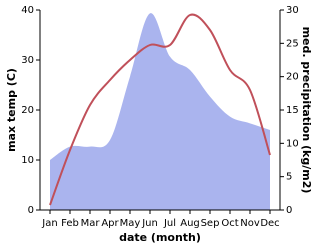 Image resolution: width=320 pixels, height=247 pixels. Describe the element at coordinates (31, 210) in the screenshot. I see `y-tick-label: 0` at that location.